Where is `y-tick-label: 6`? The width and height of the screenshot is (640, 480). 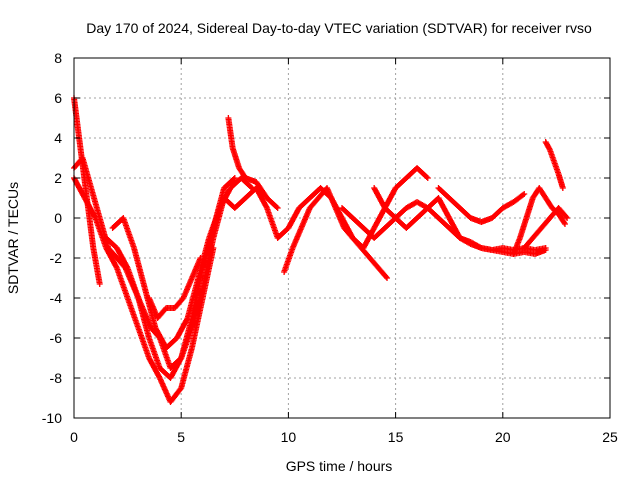
y-tick-label: 6 is located at coordinates (58, 98).